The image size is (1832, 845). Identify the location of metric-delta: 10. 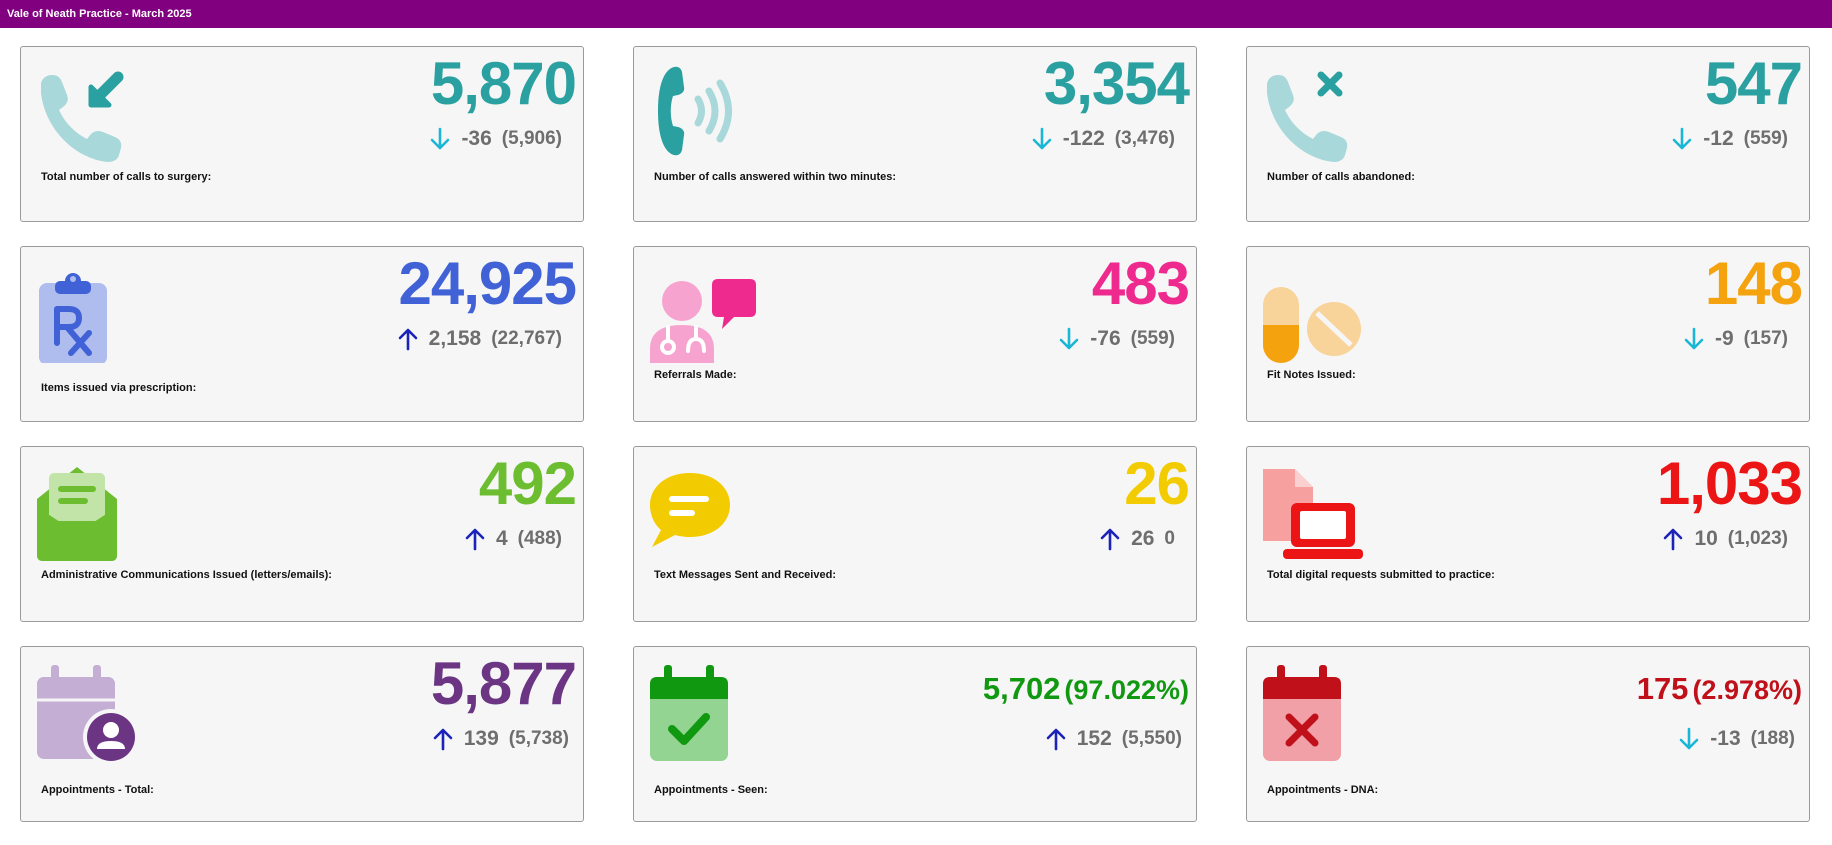
(1706, 538).